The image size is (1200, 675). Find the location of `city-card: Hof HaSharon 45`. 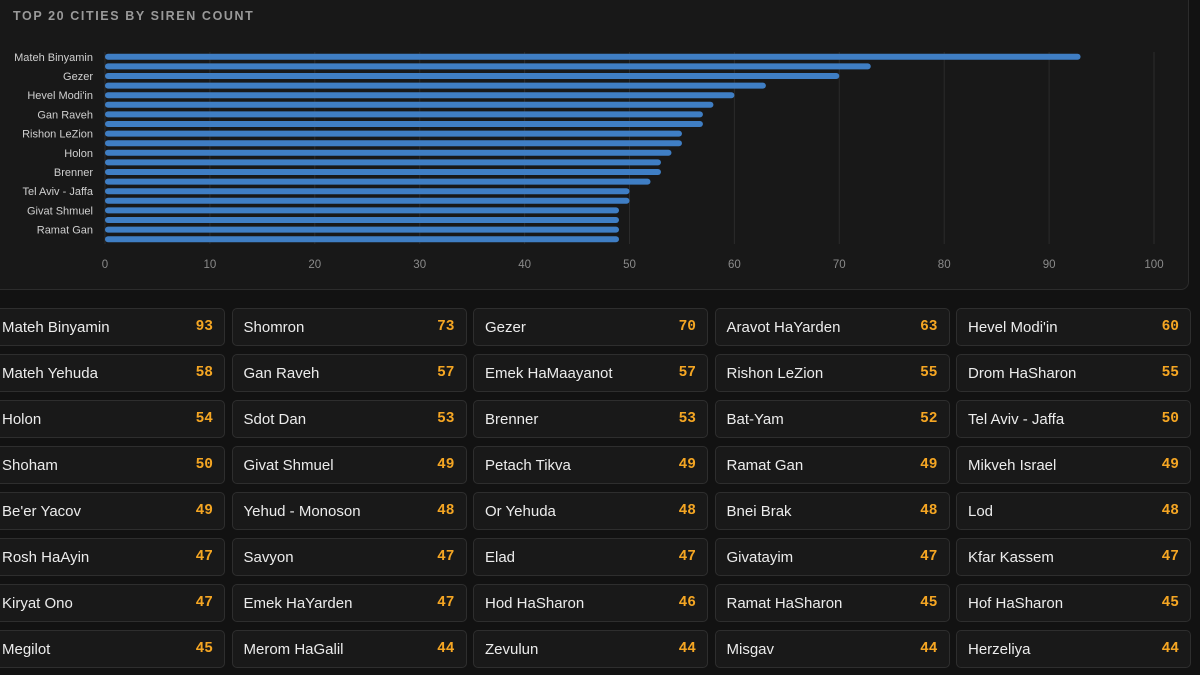

city-card: Hof HaSharon 45 is located at coordinates (1073, 603).